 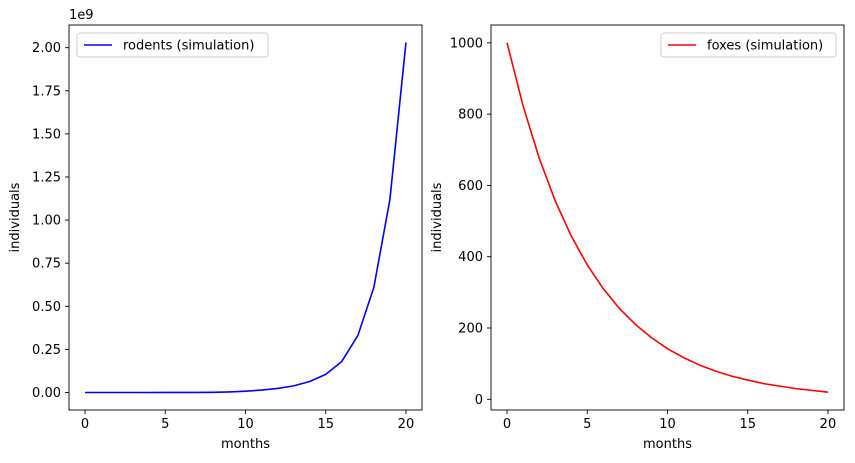 What do you see at coordinates (765, 46) in the screenshot?
I see `right-legend-label-0: foxes (simulation)` at bounding box center [765, 46].